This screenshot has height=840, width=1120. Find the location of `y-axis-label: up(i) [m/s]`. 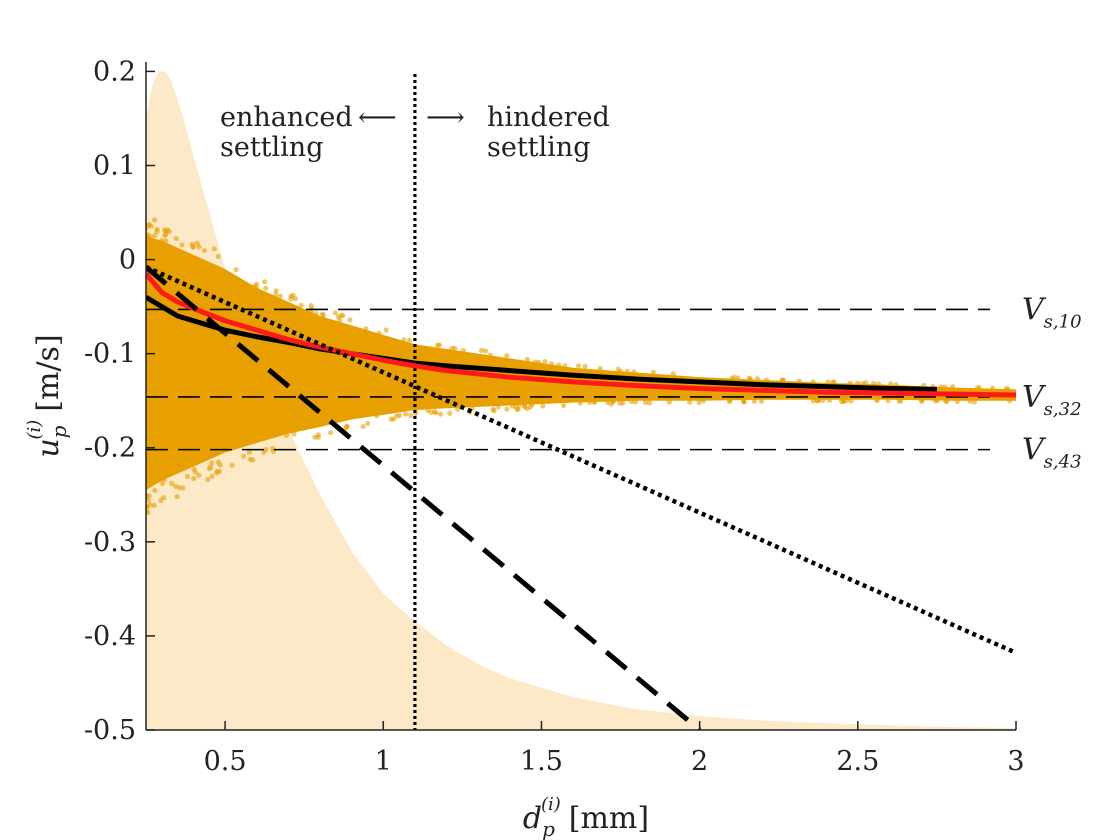

y-axis-label: up(i) [m/s] is located at coordinates (47, 395).